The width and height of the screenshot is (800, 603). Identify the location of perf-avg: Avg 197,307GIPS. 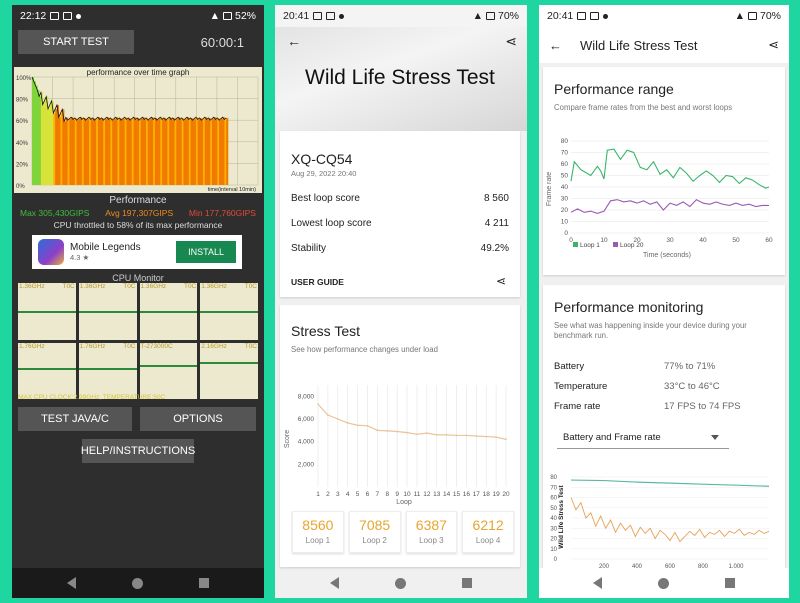
(139, 213).